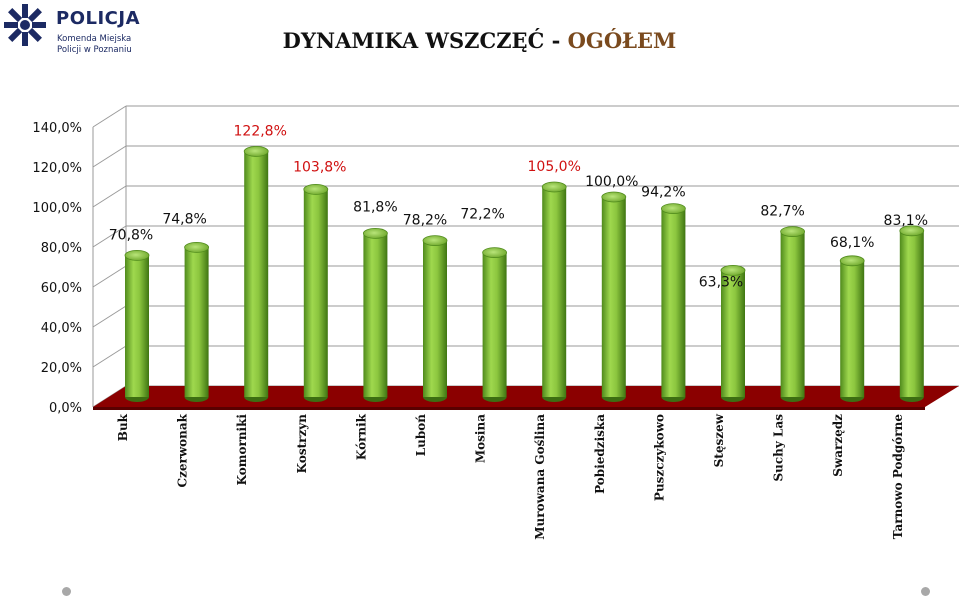 The width and height of the screenshot is (959, 597). Describe the element at coordinates (600, 454) in the screenshot. I see `x-tick-label: Pobiedziska` at that location.